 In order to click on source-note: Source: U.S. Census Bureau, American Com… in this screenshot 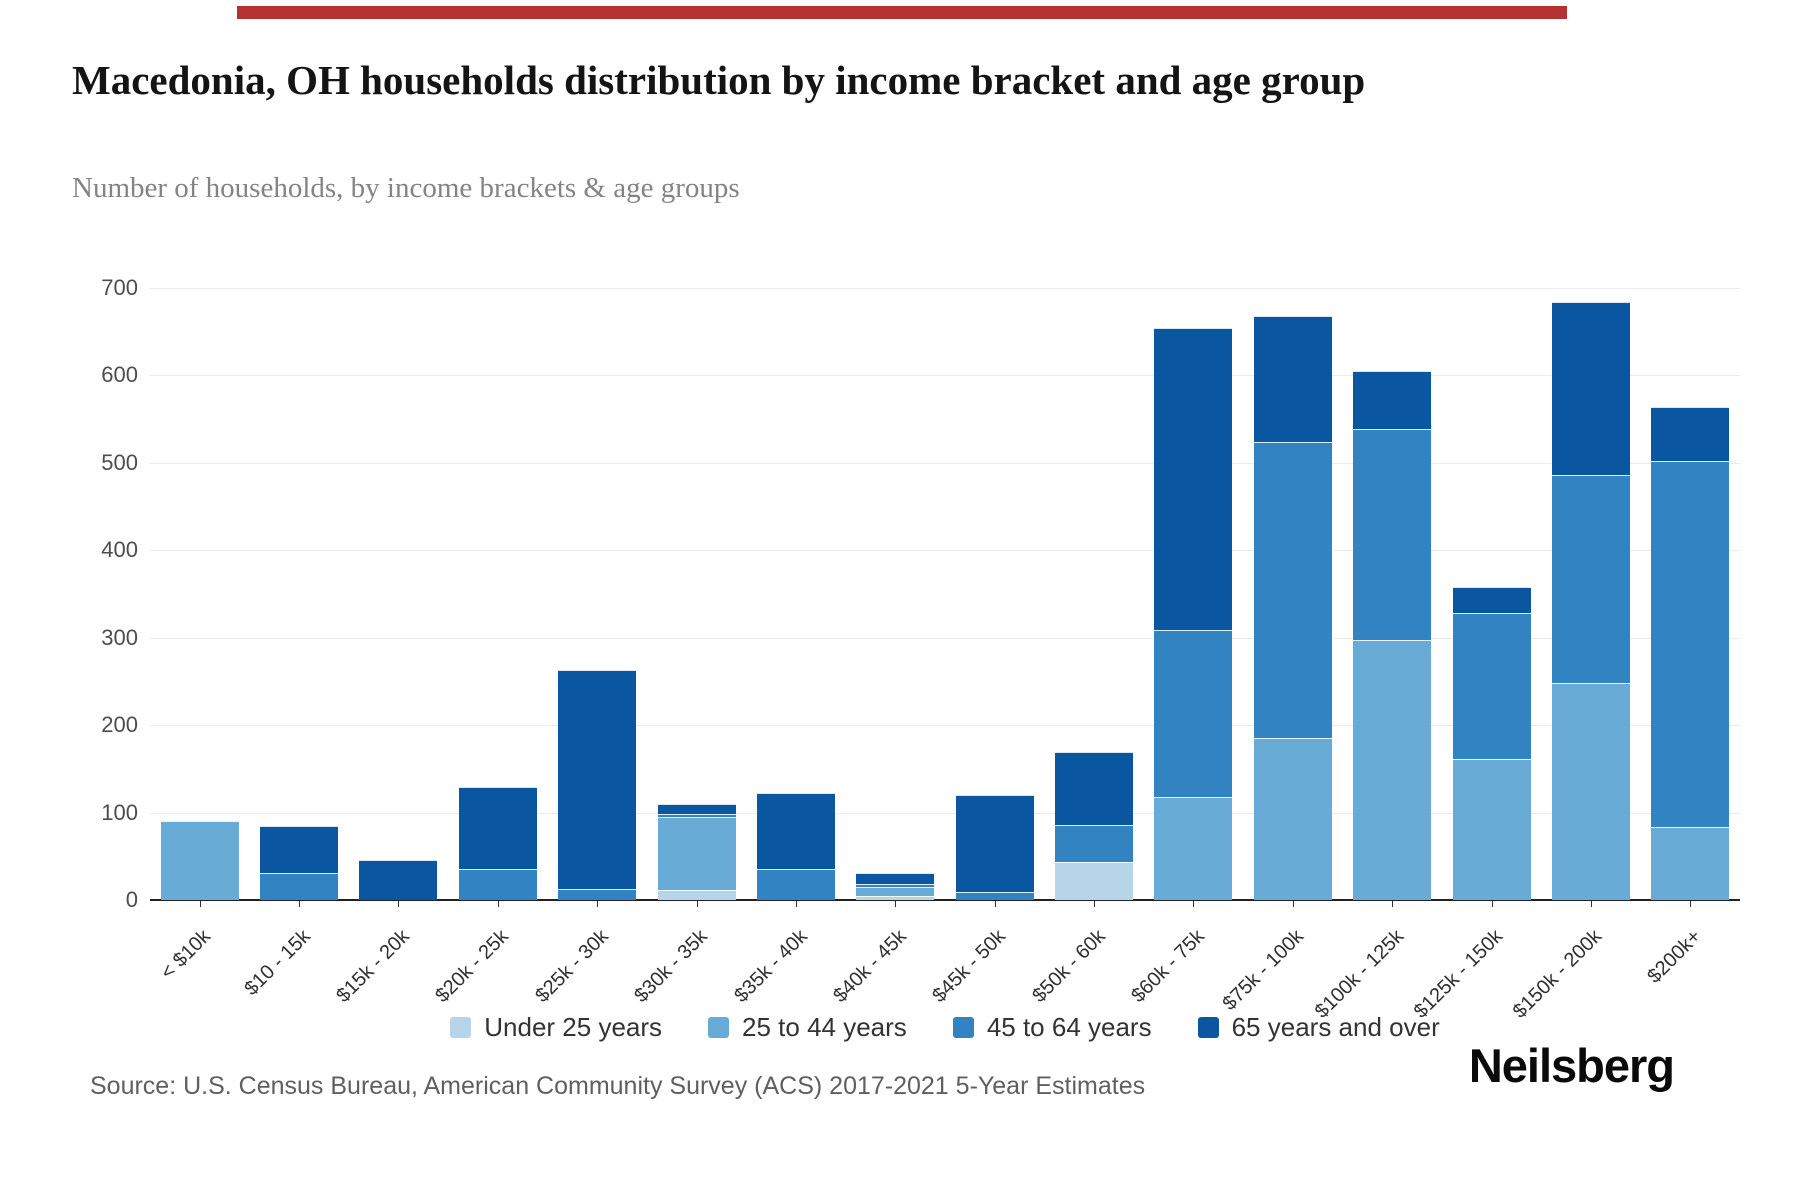, I will do `click(618, 1086)`.